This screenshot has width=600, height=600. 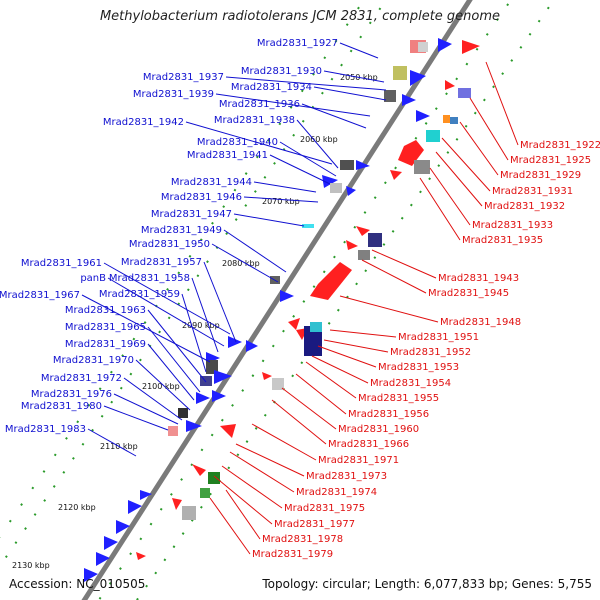 I want to click on tick-label: 2060 kbp, so click(x=319, y=139).